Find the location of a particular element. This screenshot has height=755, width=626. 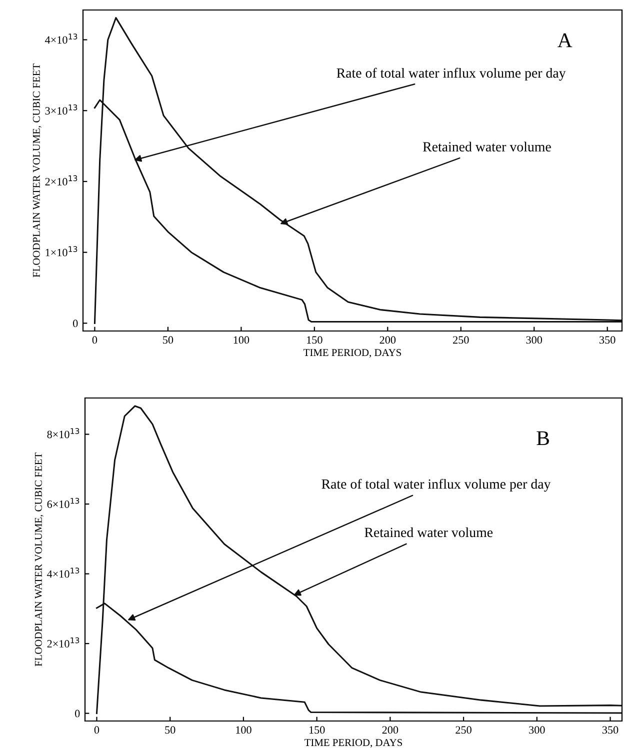

annotation: B is located at coordinates (542, 438).